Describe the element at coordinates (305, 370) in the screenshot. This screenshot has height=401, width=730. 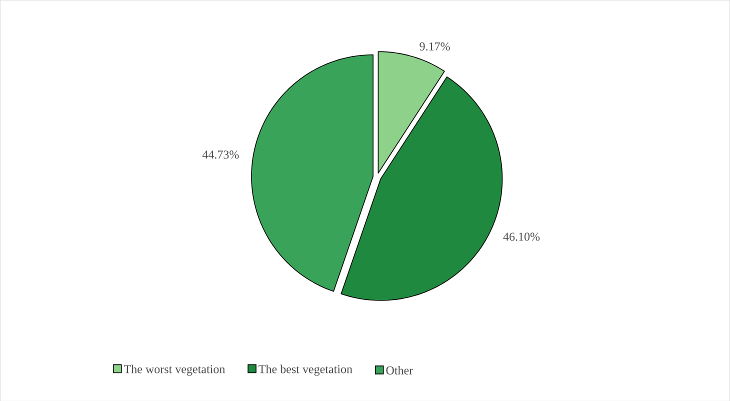
I see `legend-label: The best vegetation` at that location.